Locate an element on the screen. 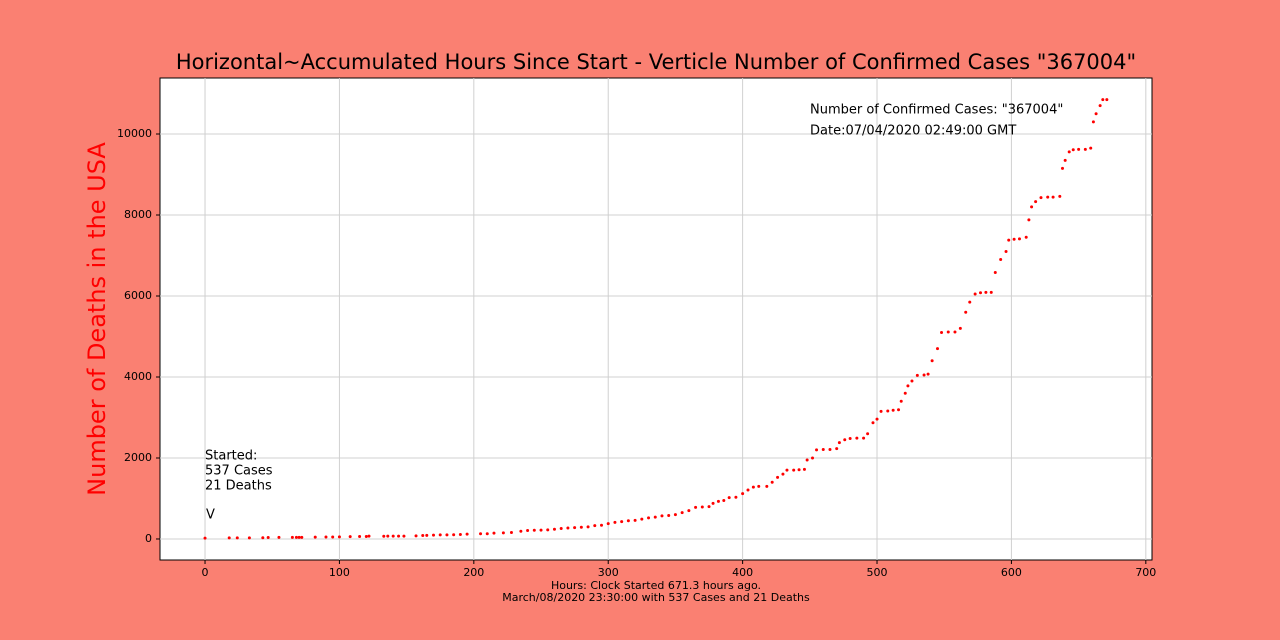 The height and width of the screenshot is (640, 1280). y-axis-label: Number of Deaths in the USA is located at coordinates (97, 319).